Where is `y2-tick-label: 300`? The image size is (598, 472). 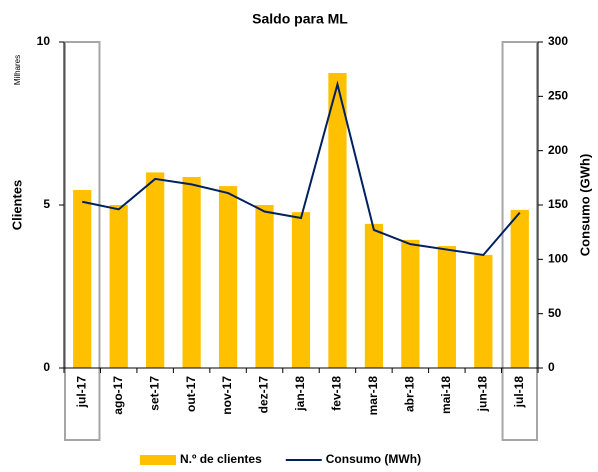 y2-tick-label: 300 is located at coordinates (558, 41).